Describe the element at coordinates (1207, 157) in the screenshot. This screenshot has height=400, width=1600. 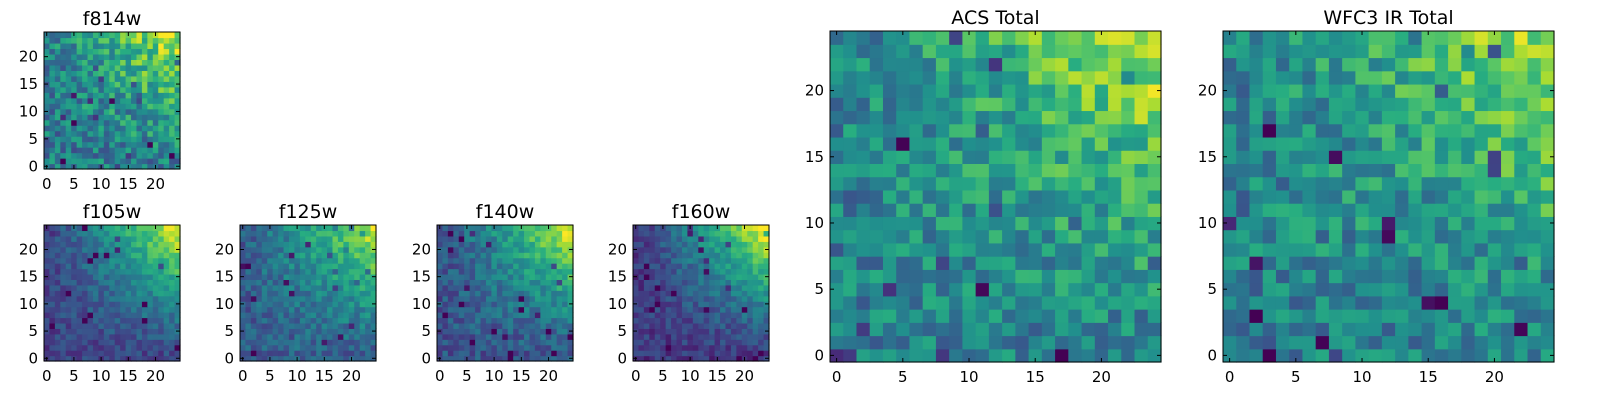
I see `y-tick-label: 15` at that location.